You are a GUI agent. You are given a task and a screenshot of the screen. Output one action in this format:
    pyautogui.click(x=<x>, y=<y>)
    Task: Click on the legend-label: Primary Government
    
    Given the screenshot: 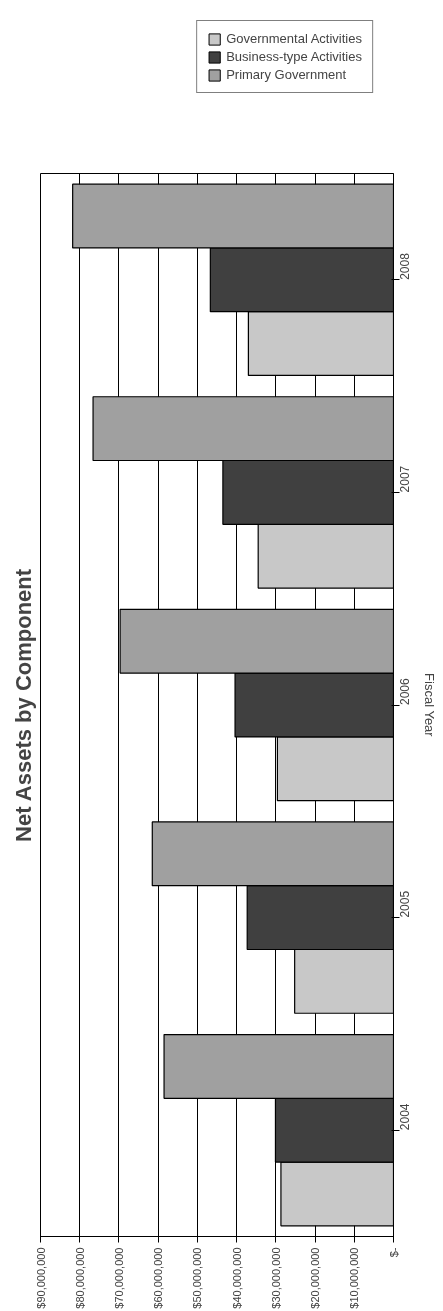 What is the action you would take?
    pyautogui.click(x=286, y=74)
    